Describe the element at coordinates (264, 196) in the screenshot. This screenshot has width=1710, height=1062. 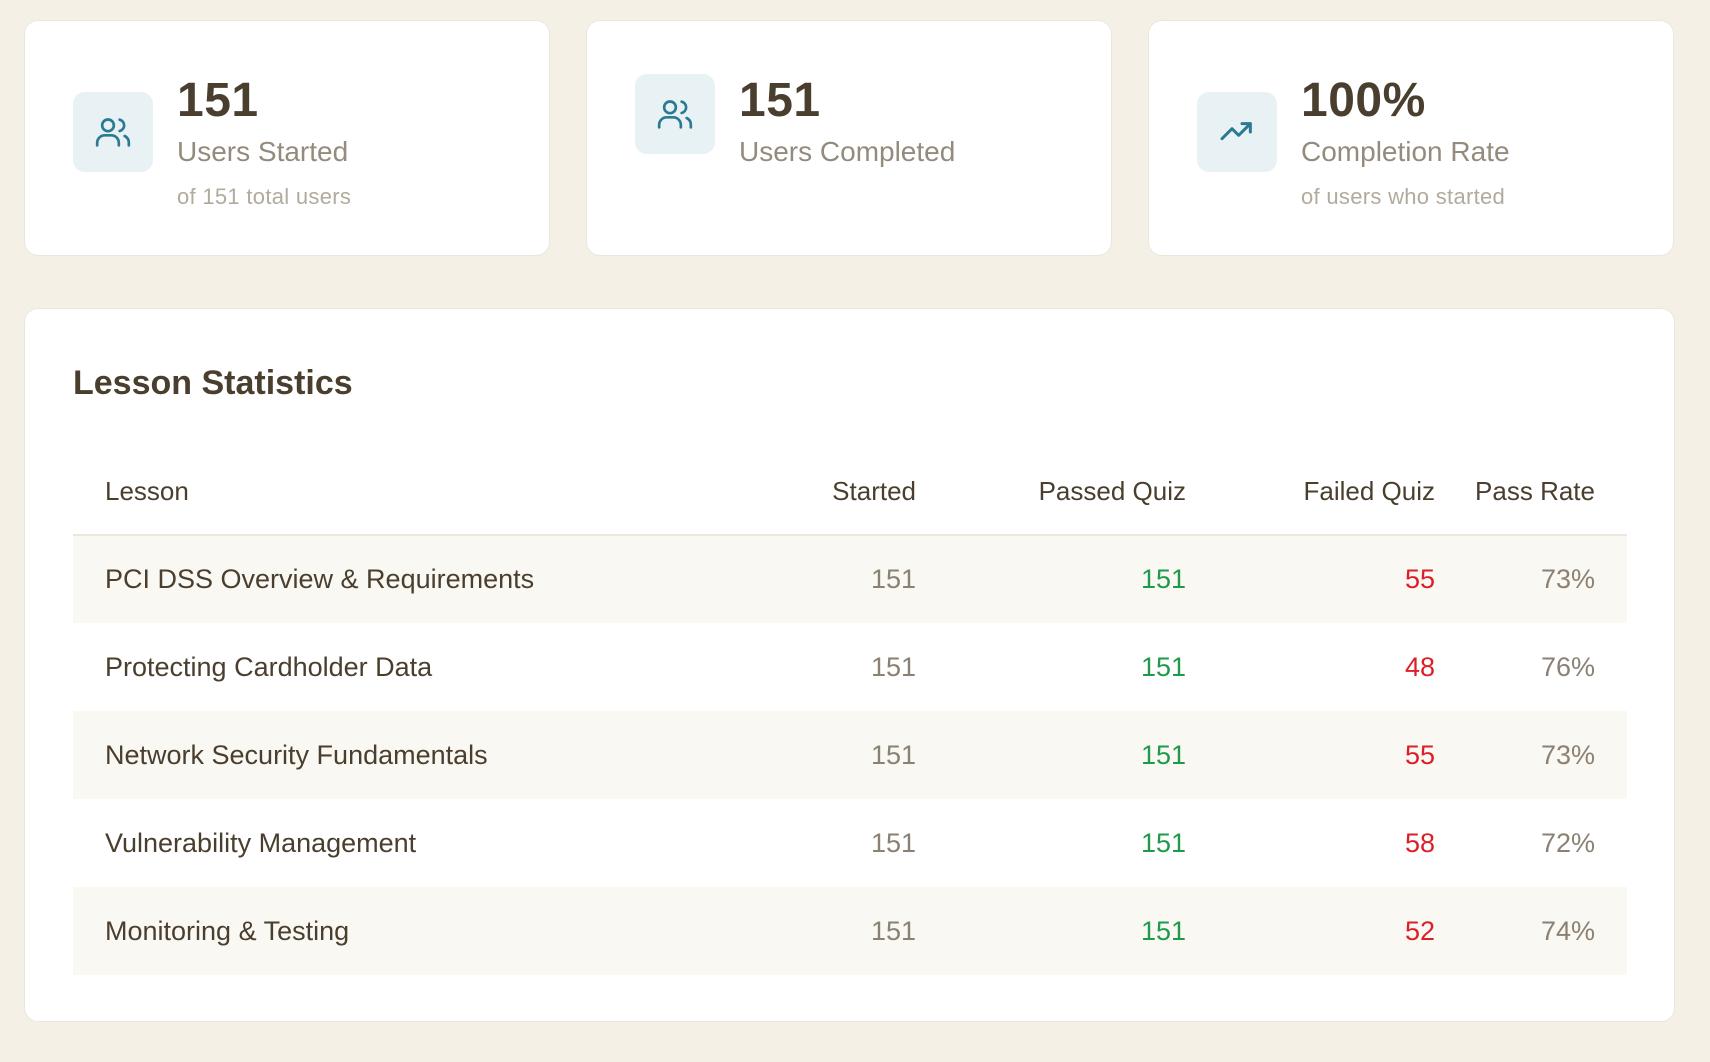
I see `users-started-subtext: of 151 total users` at that location.